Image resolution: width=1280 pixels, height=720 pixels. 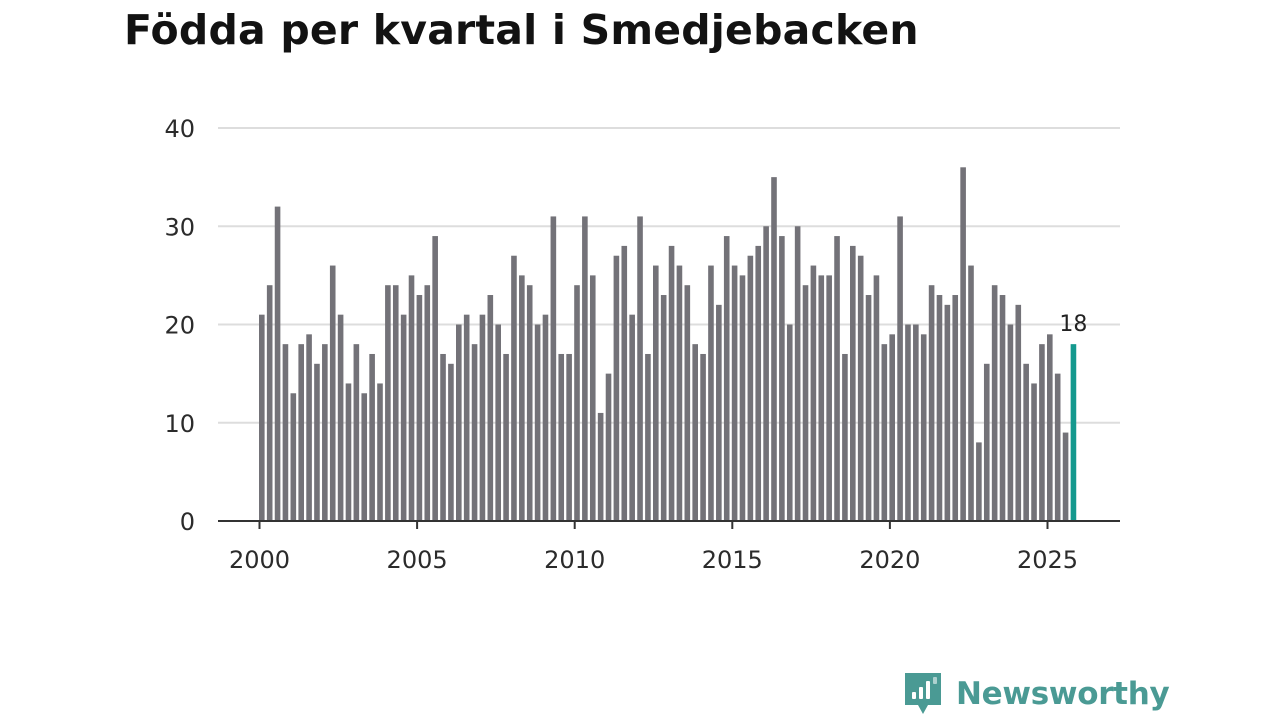 I want to click on brand-name: Newsworthy, so click(x=1063, y=694).